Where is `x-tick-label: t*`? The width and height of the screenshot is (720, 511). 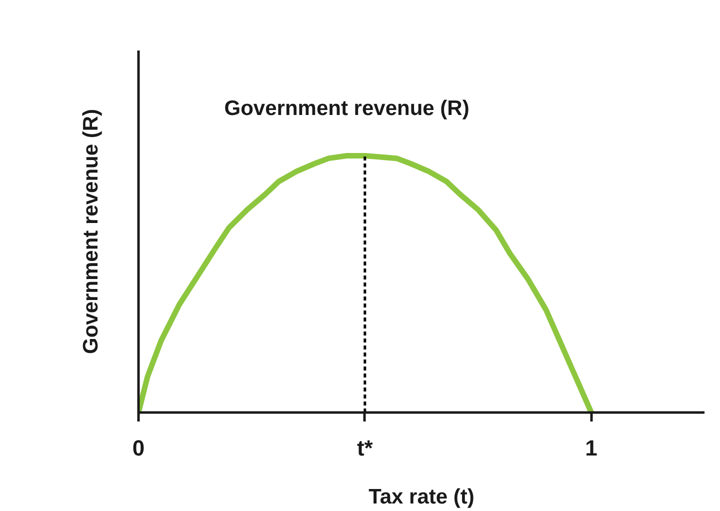
x-tick-label: t* is located at coordinates (365, 448).